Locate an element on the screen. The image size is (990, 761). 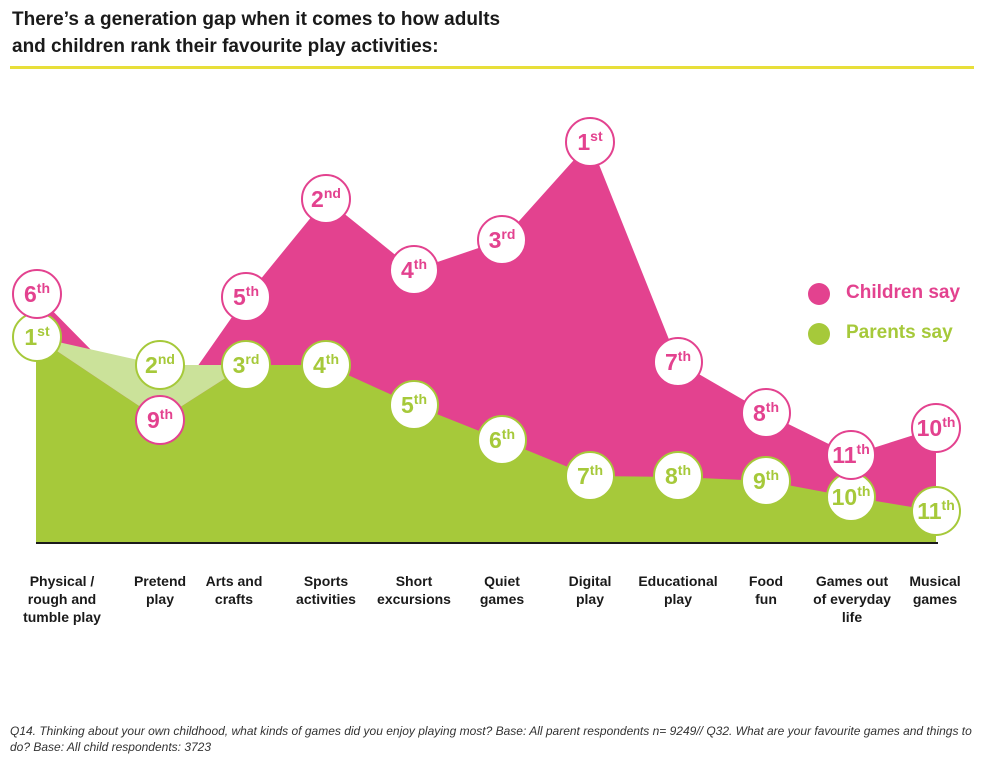
children-rank-marker-7: 1st is located at coordinates (590, 142).